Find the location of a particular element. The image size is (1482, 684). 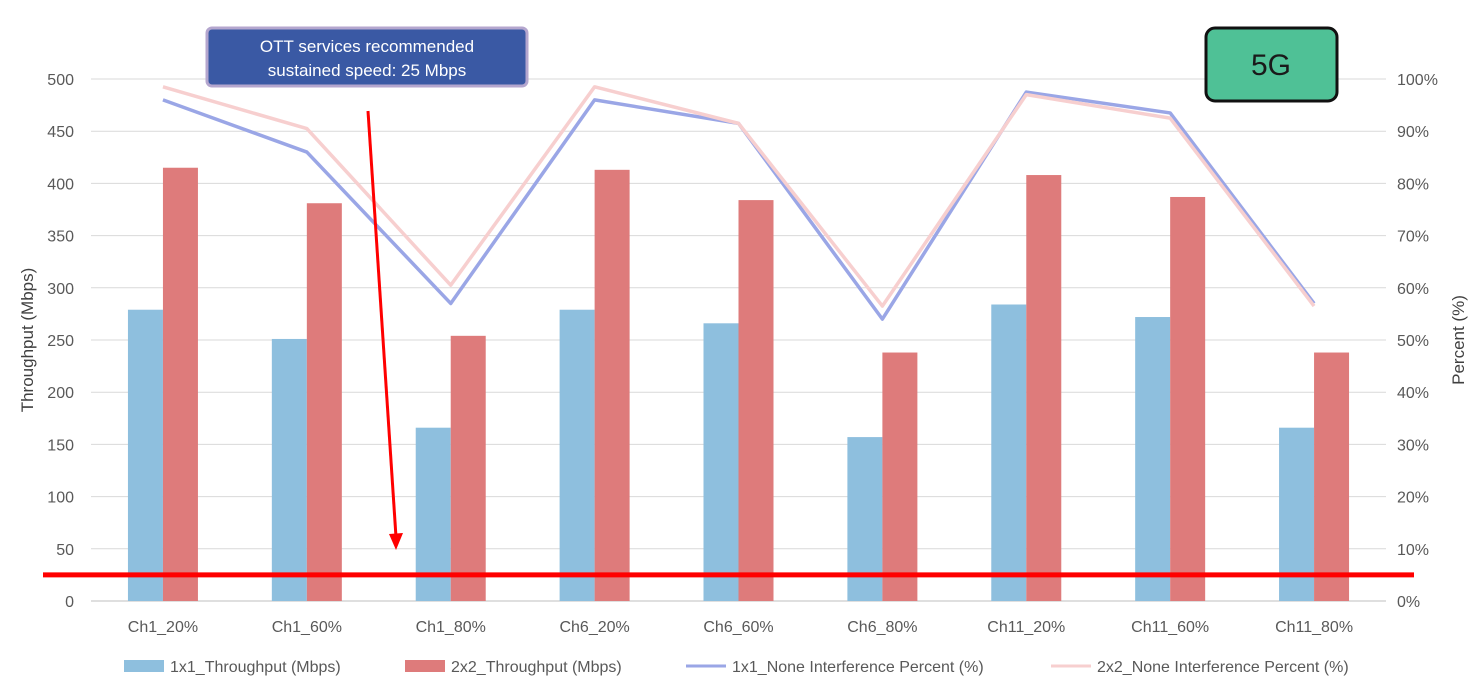

legend-label-2x2-percent: 2x2_None Interference Percent (%) is located at coordinates (1223, 667).